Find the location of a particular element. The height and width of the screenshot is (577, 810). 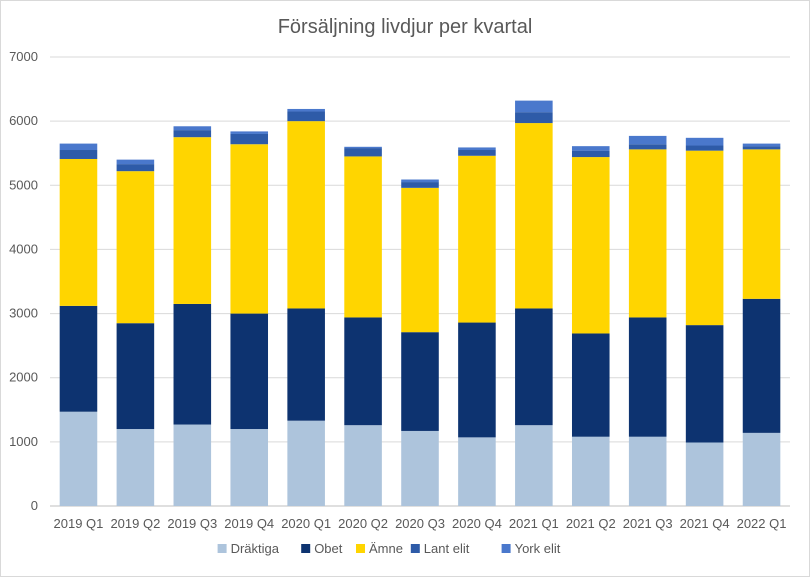

legend-item: Dräktiga is located at coordinates (248, 548).